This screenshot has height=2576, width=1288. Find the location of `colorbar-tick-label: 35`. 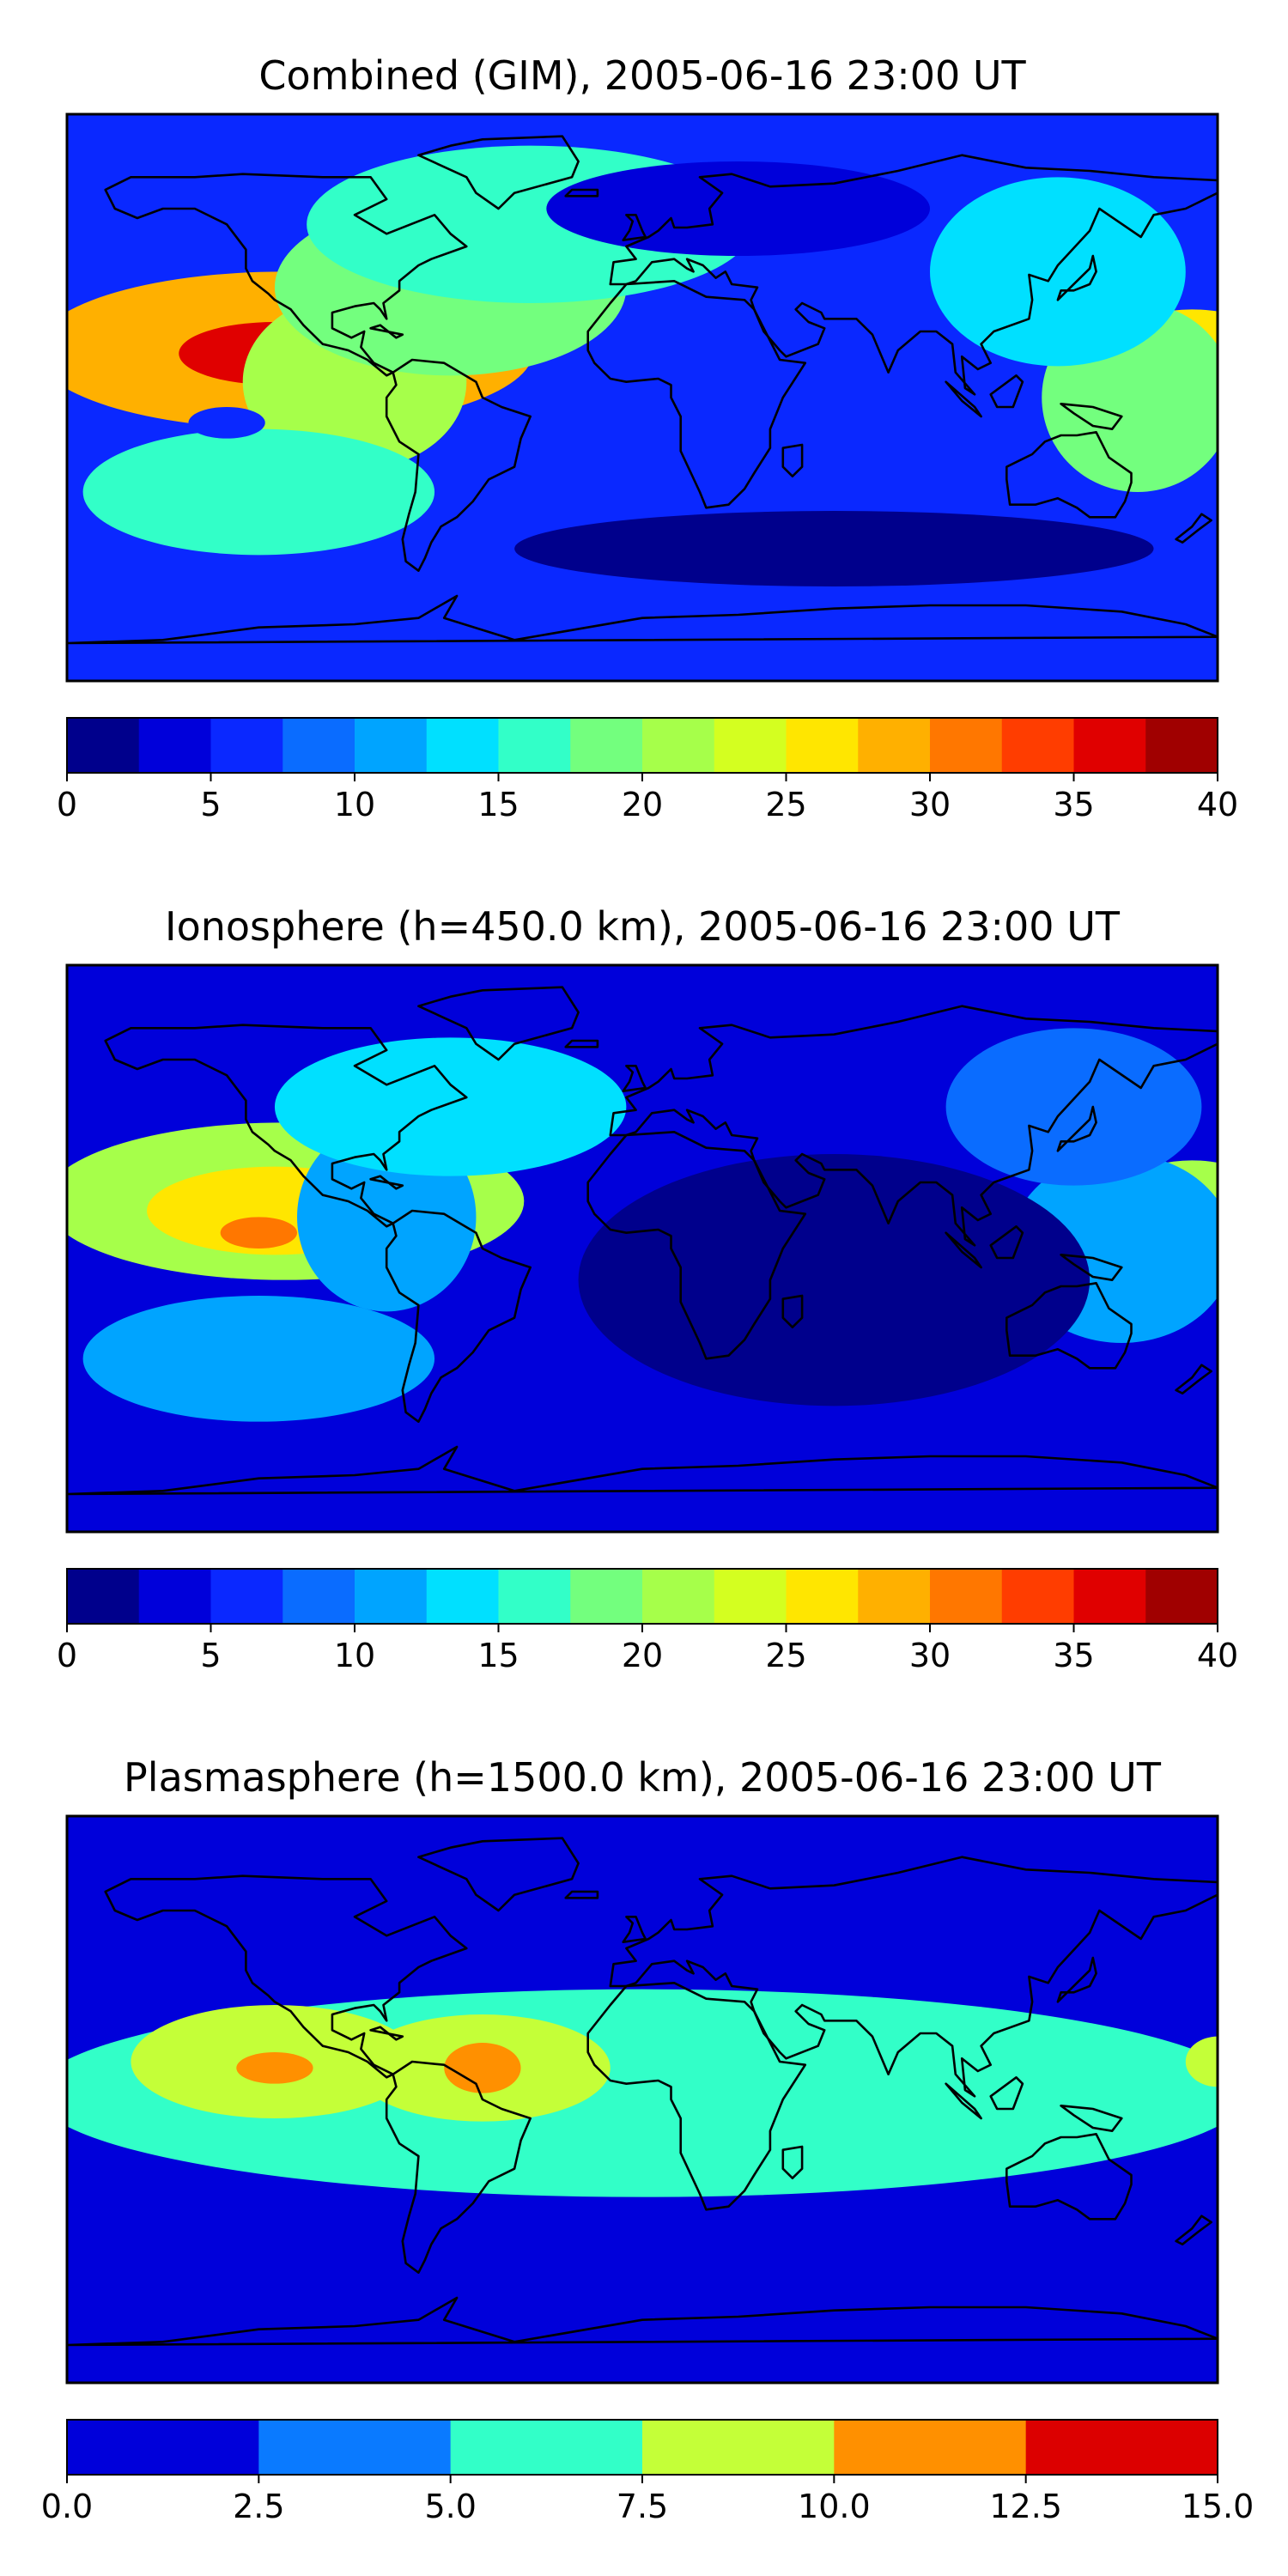

colorbar-tick-label: 35 is located at coordinates (1074, 804).